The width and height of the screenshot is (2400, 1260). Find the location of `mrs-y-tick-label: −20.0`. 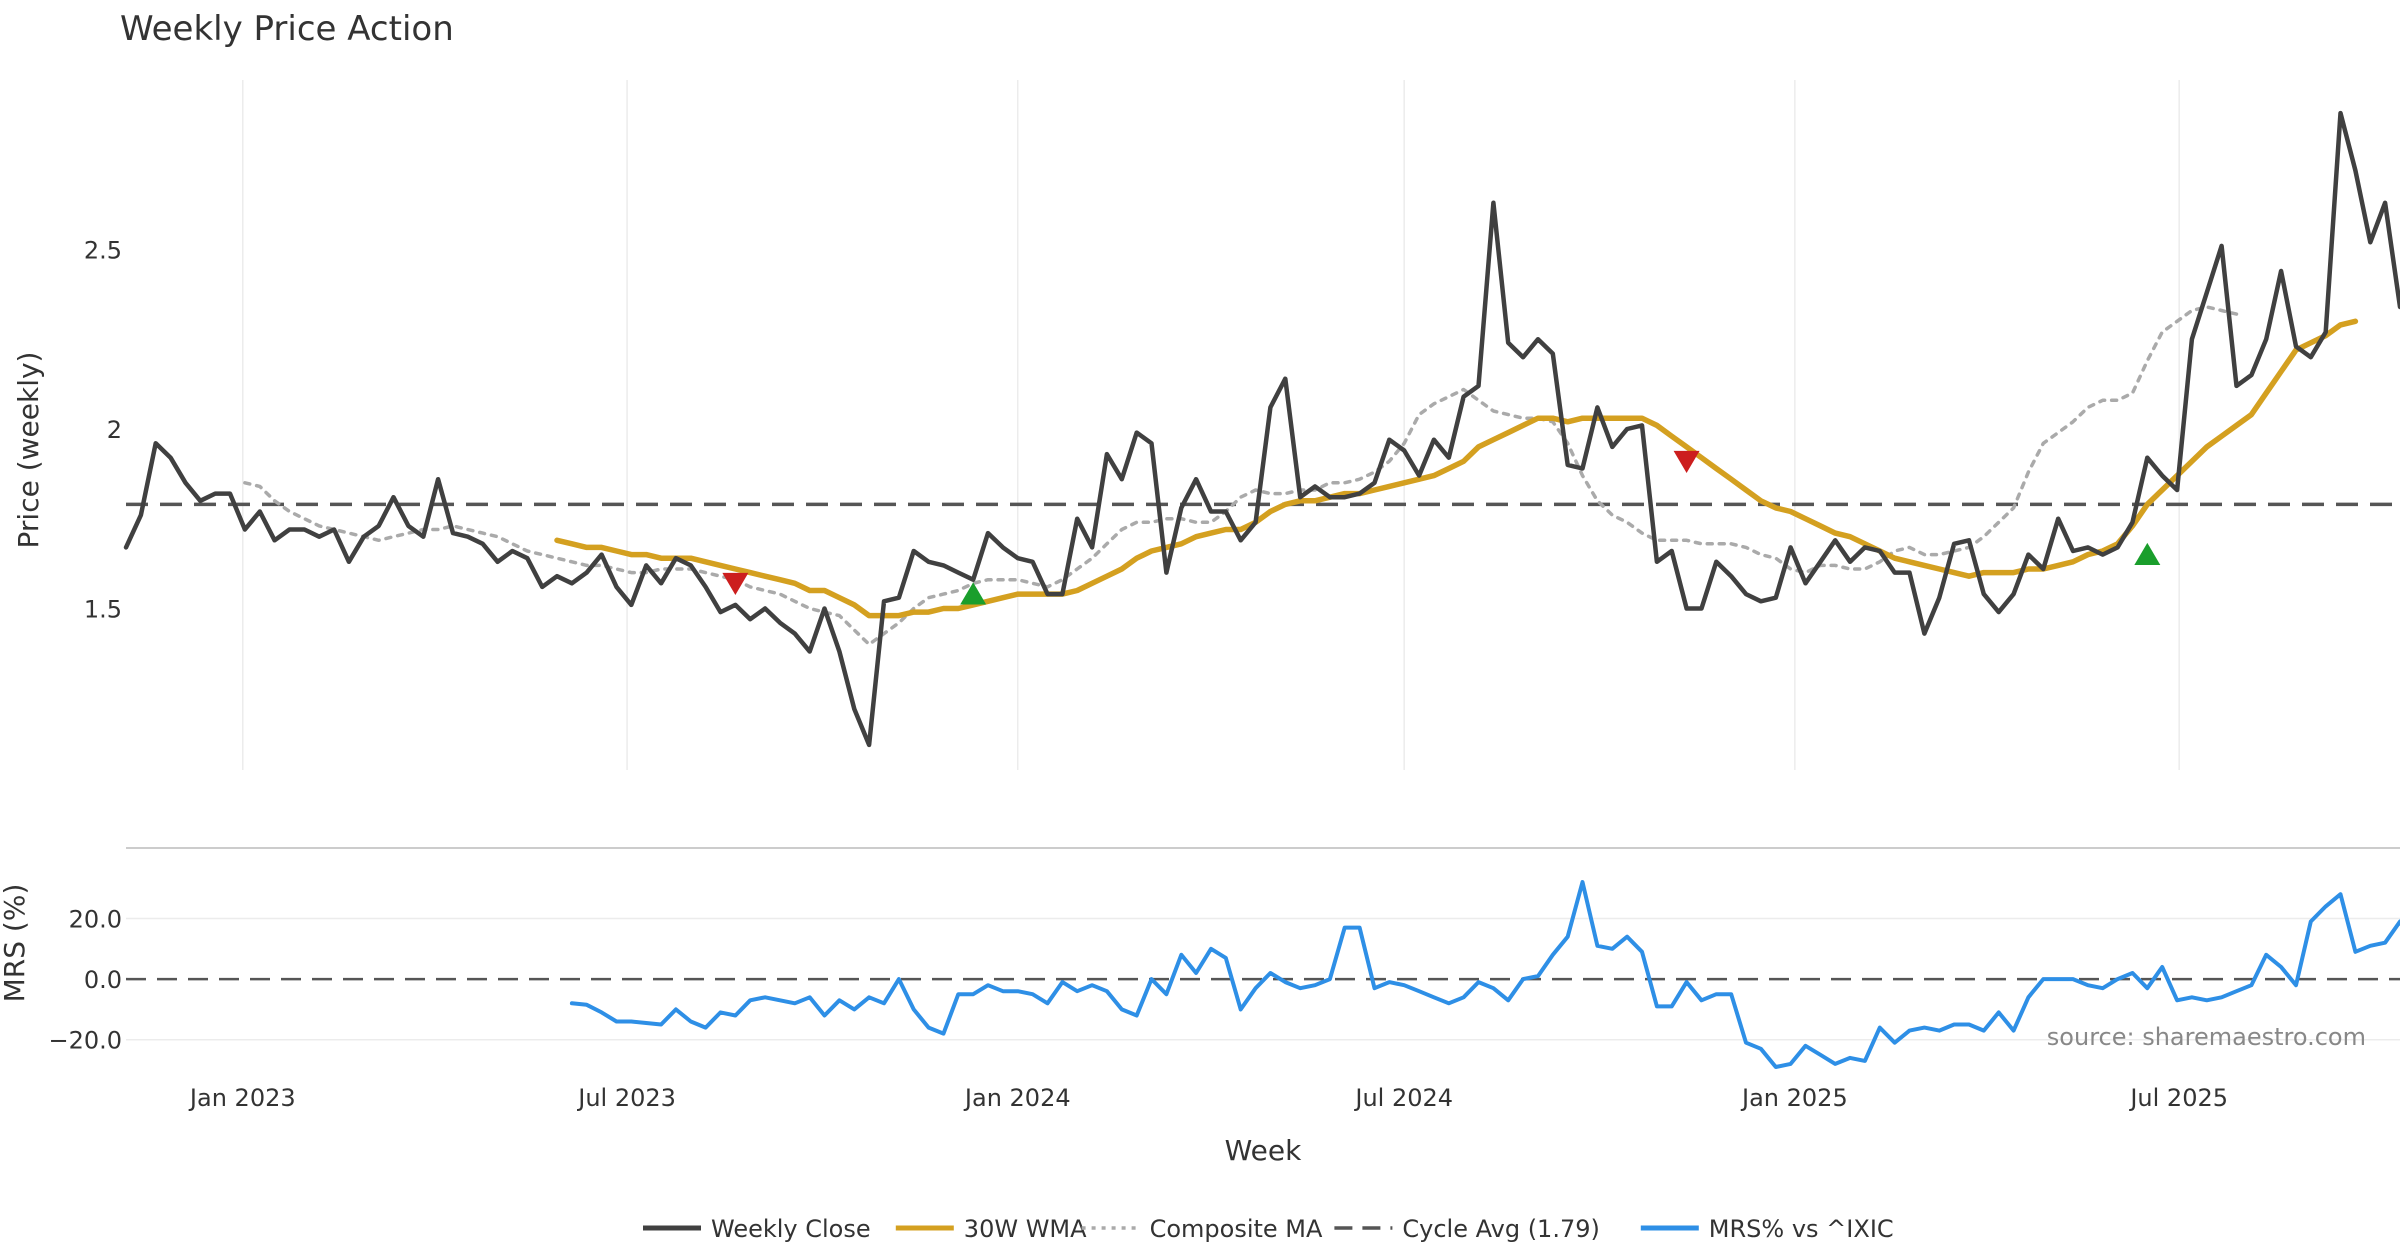

mrs-y-tick-label: −20.0 is located at coordinates (85, 1041).